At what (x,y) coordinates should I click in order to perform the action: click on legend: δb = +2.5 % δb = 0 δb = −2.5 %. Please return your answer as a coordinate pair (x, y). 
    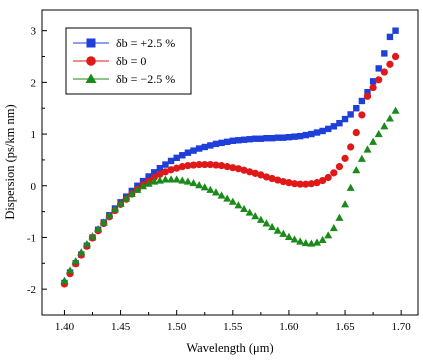
    Looking at the image, I should click on (128, 61).